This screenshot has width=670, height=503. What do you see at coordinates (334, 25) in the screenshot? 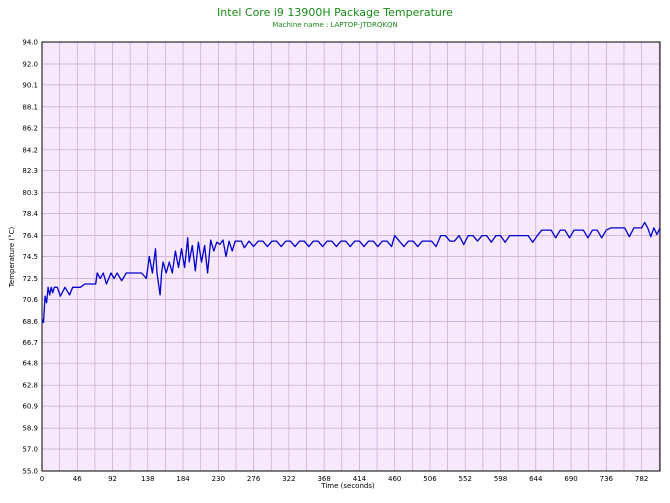
I see `chart-subtitle: Machine name : LAPTOP-JTDRQKQN` at bounding box center [334, 25].